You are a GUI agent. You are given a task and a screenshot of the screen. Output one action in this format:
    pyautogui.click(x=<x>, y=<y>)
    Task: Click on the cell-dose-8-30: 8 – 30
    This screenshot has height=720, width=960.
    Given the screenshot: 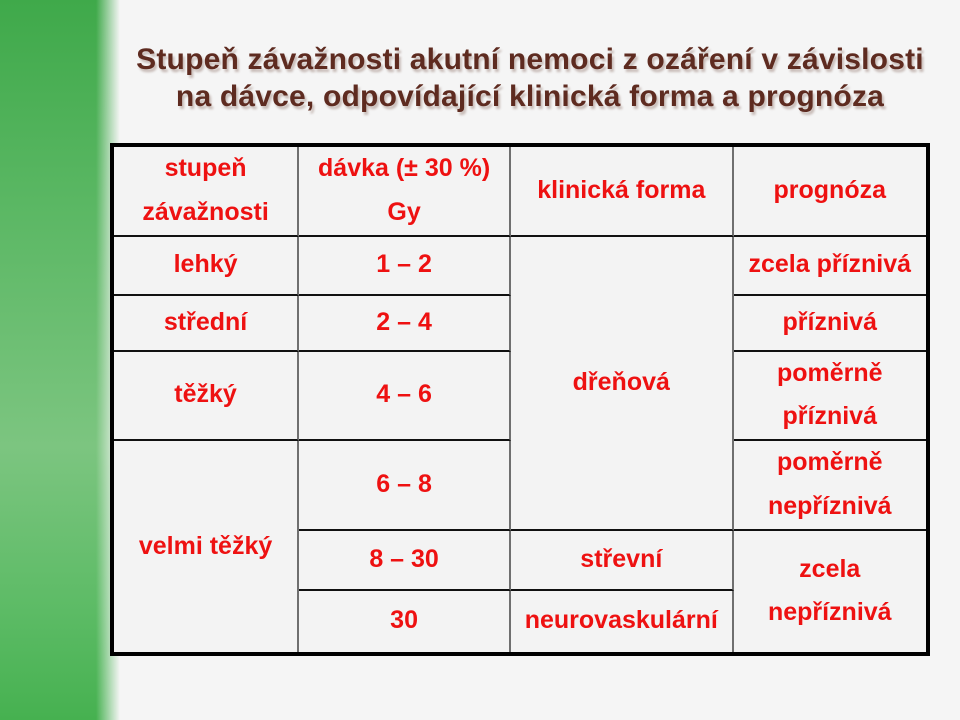 What is the action you would take?
    pyautogui.click(x=405, y=560)
    